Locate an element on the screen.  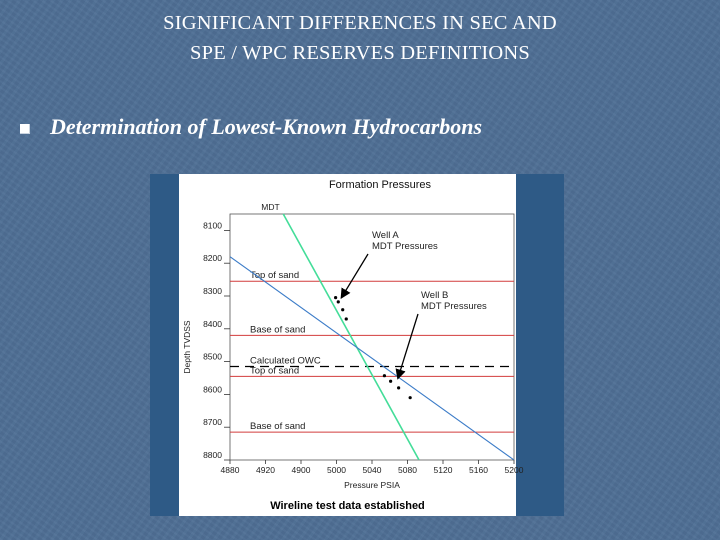
figure-frame-right is located at coordinates (540, 345).